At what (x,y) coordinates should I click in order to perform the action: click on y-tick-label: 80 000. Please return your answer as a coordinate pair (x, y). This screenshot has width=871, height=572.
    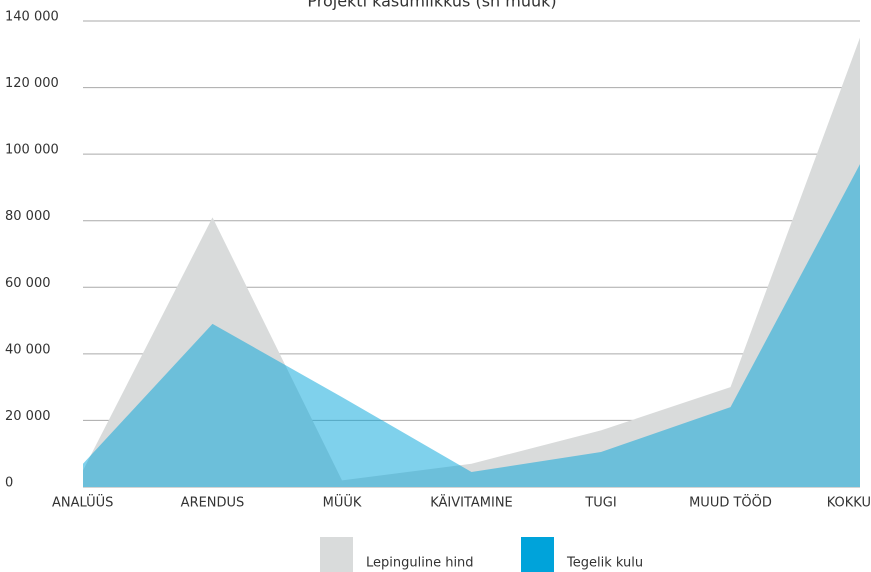
    Looking at the image, I should click on (28, 216).